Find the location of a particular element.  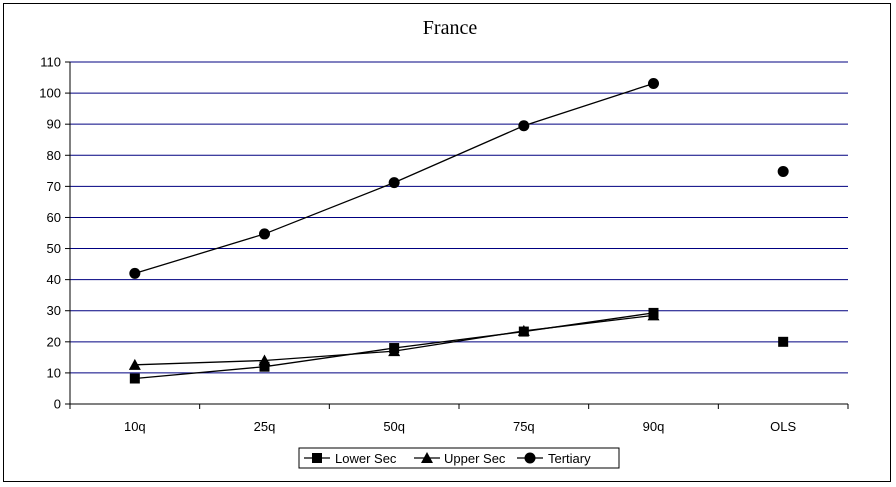

series-line-upper-sec is located at coordinates (394, 339).